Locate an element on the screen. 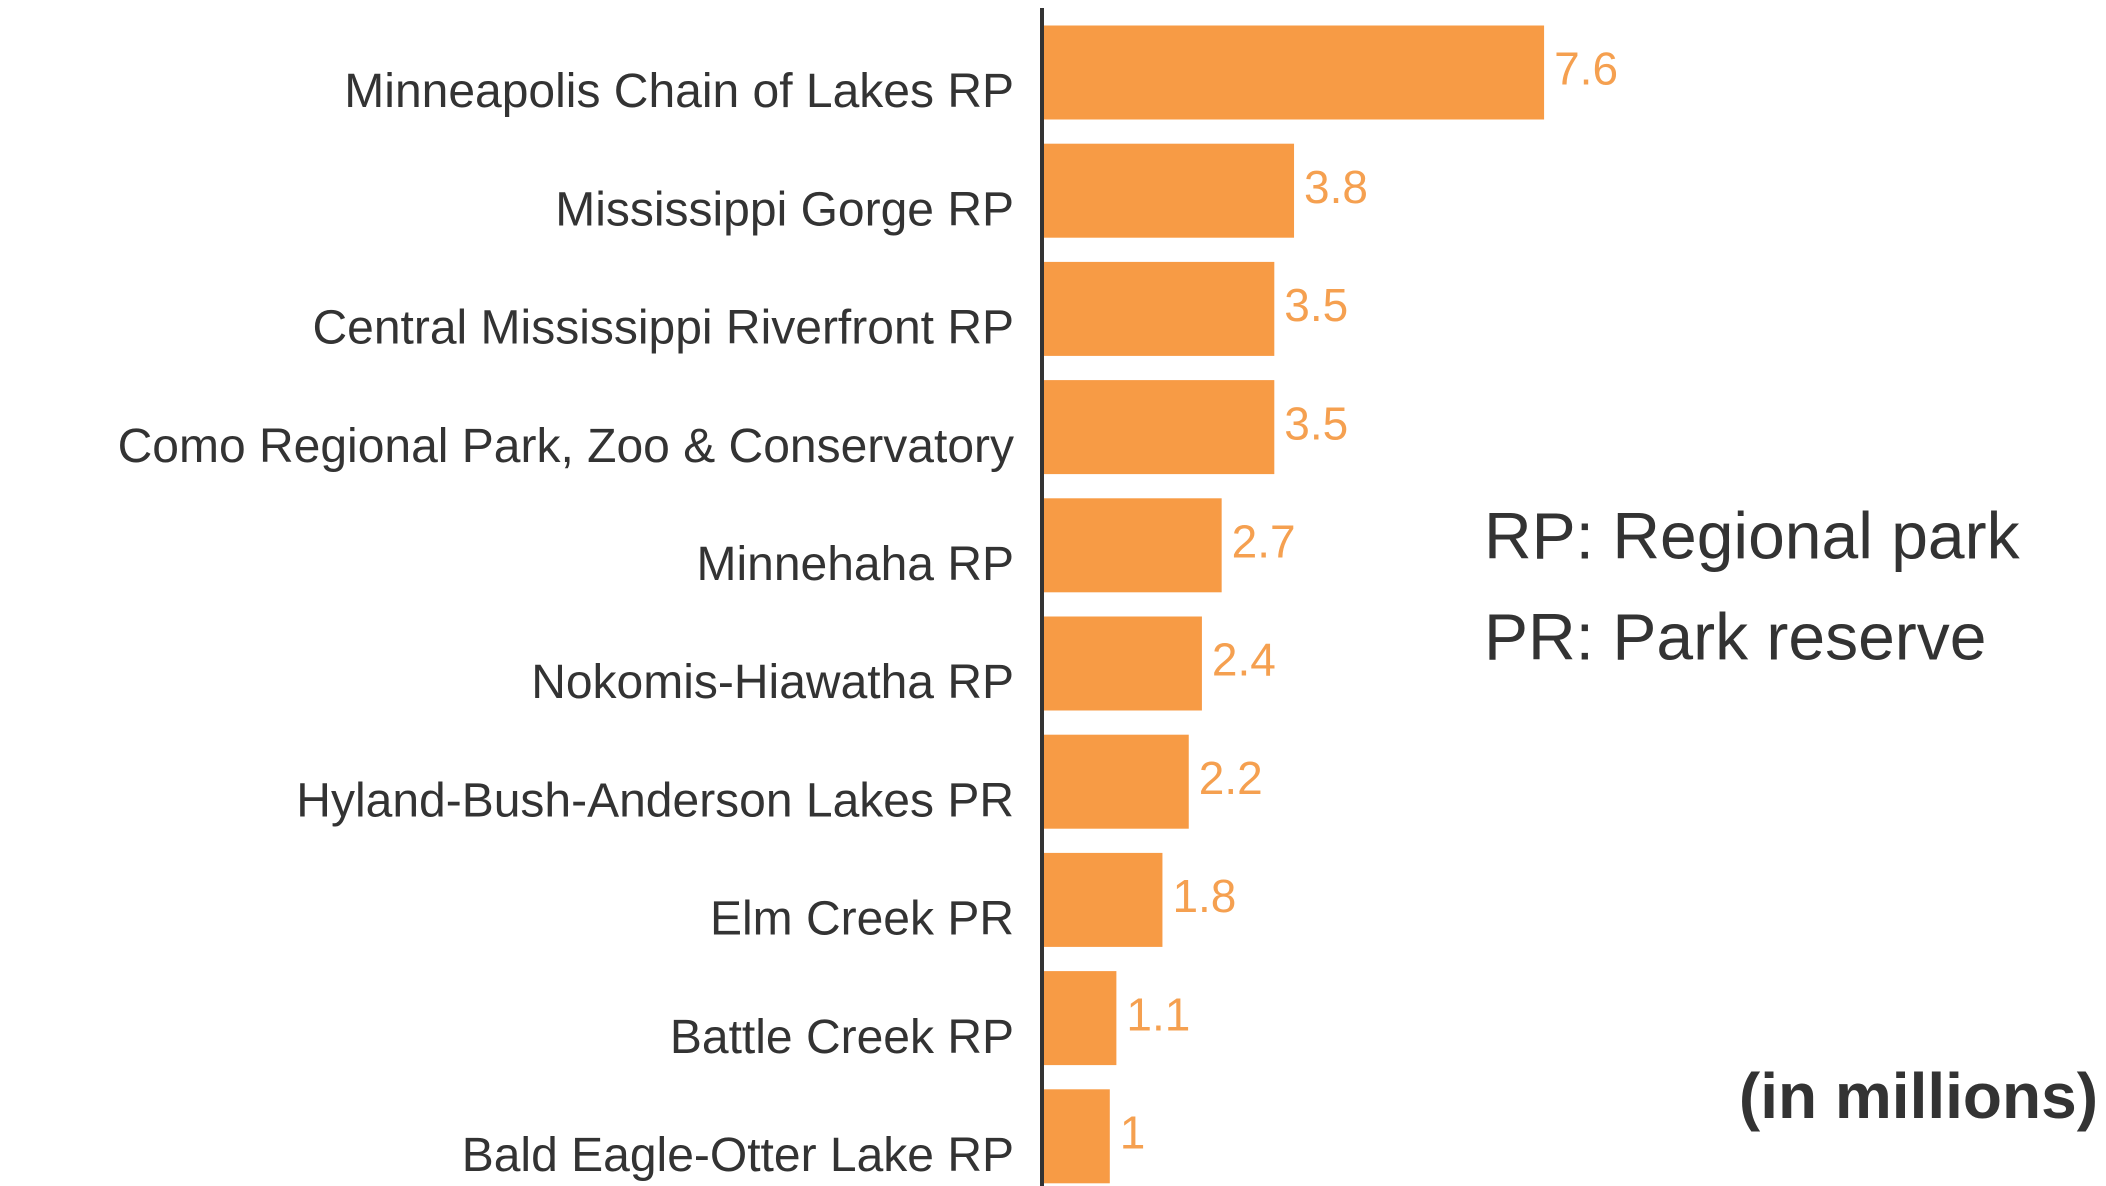 The width and height of the screenshot is (2106, 1186). category-label: Nokomis-Hiawatha RP is located at coordinates (772, 682).